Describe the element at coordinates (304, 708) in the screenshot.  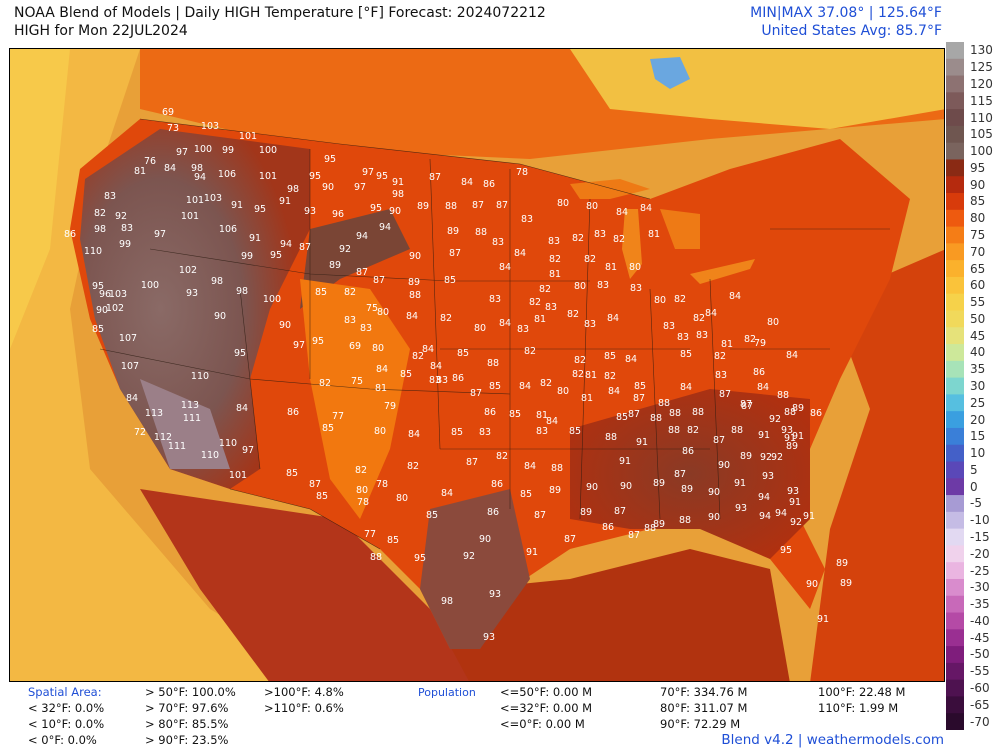
I see `stat-line: >110°F: 0.6%` at that location.